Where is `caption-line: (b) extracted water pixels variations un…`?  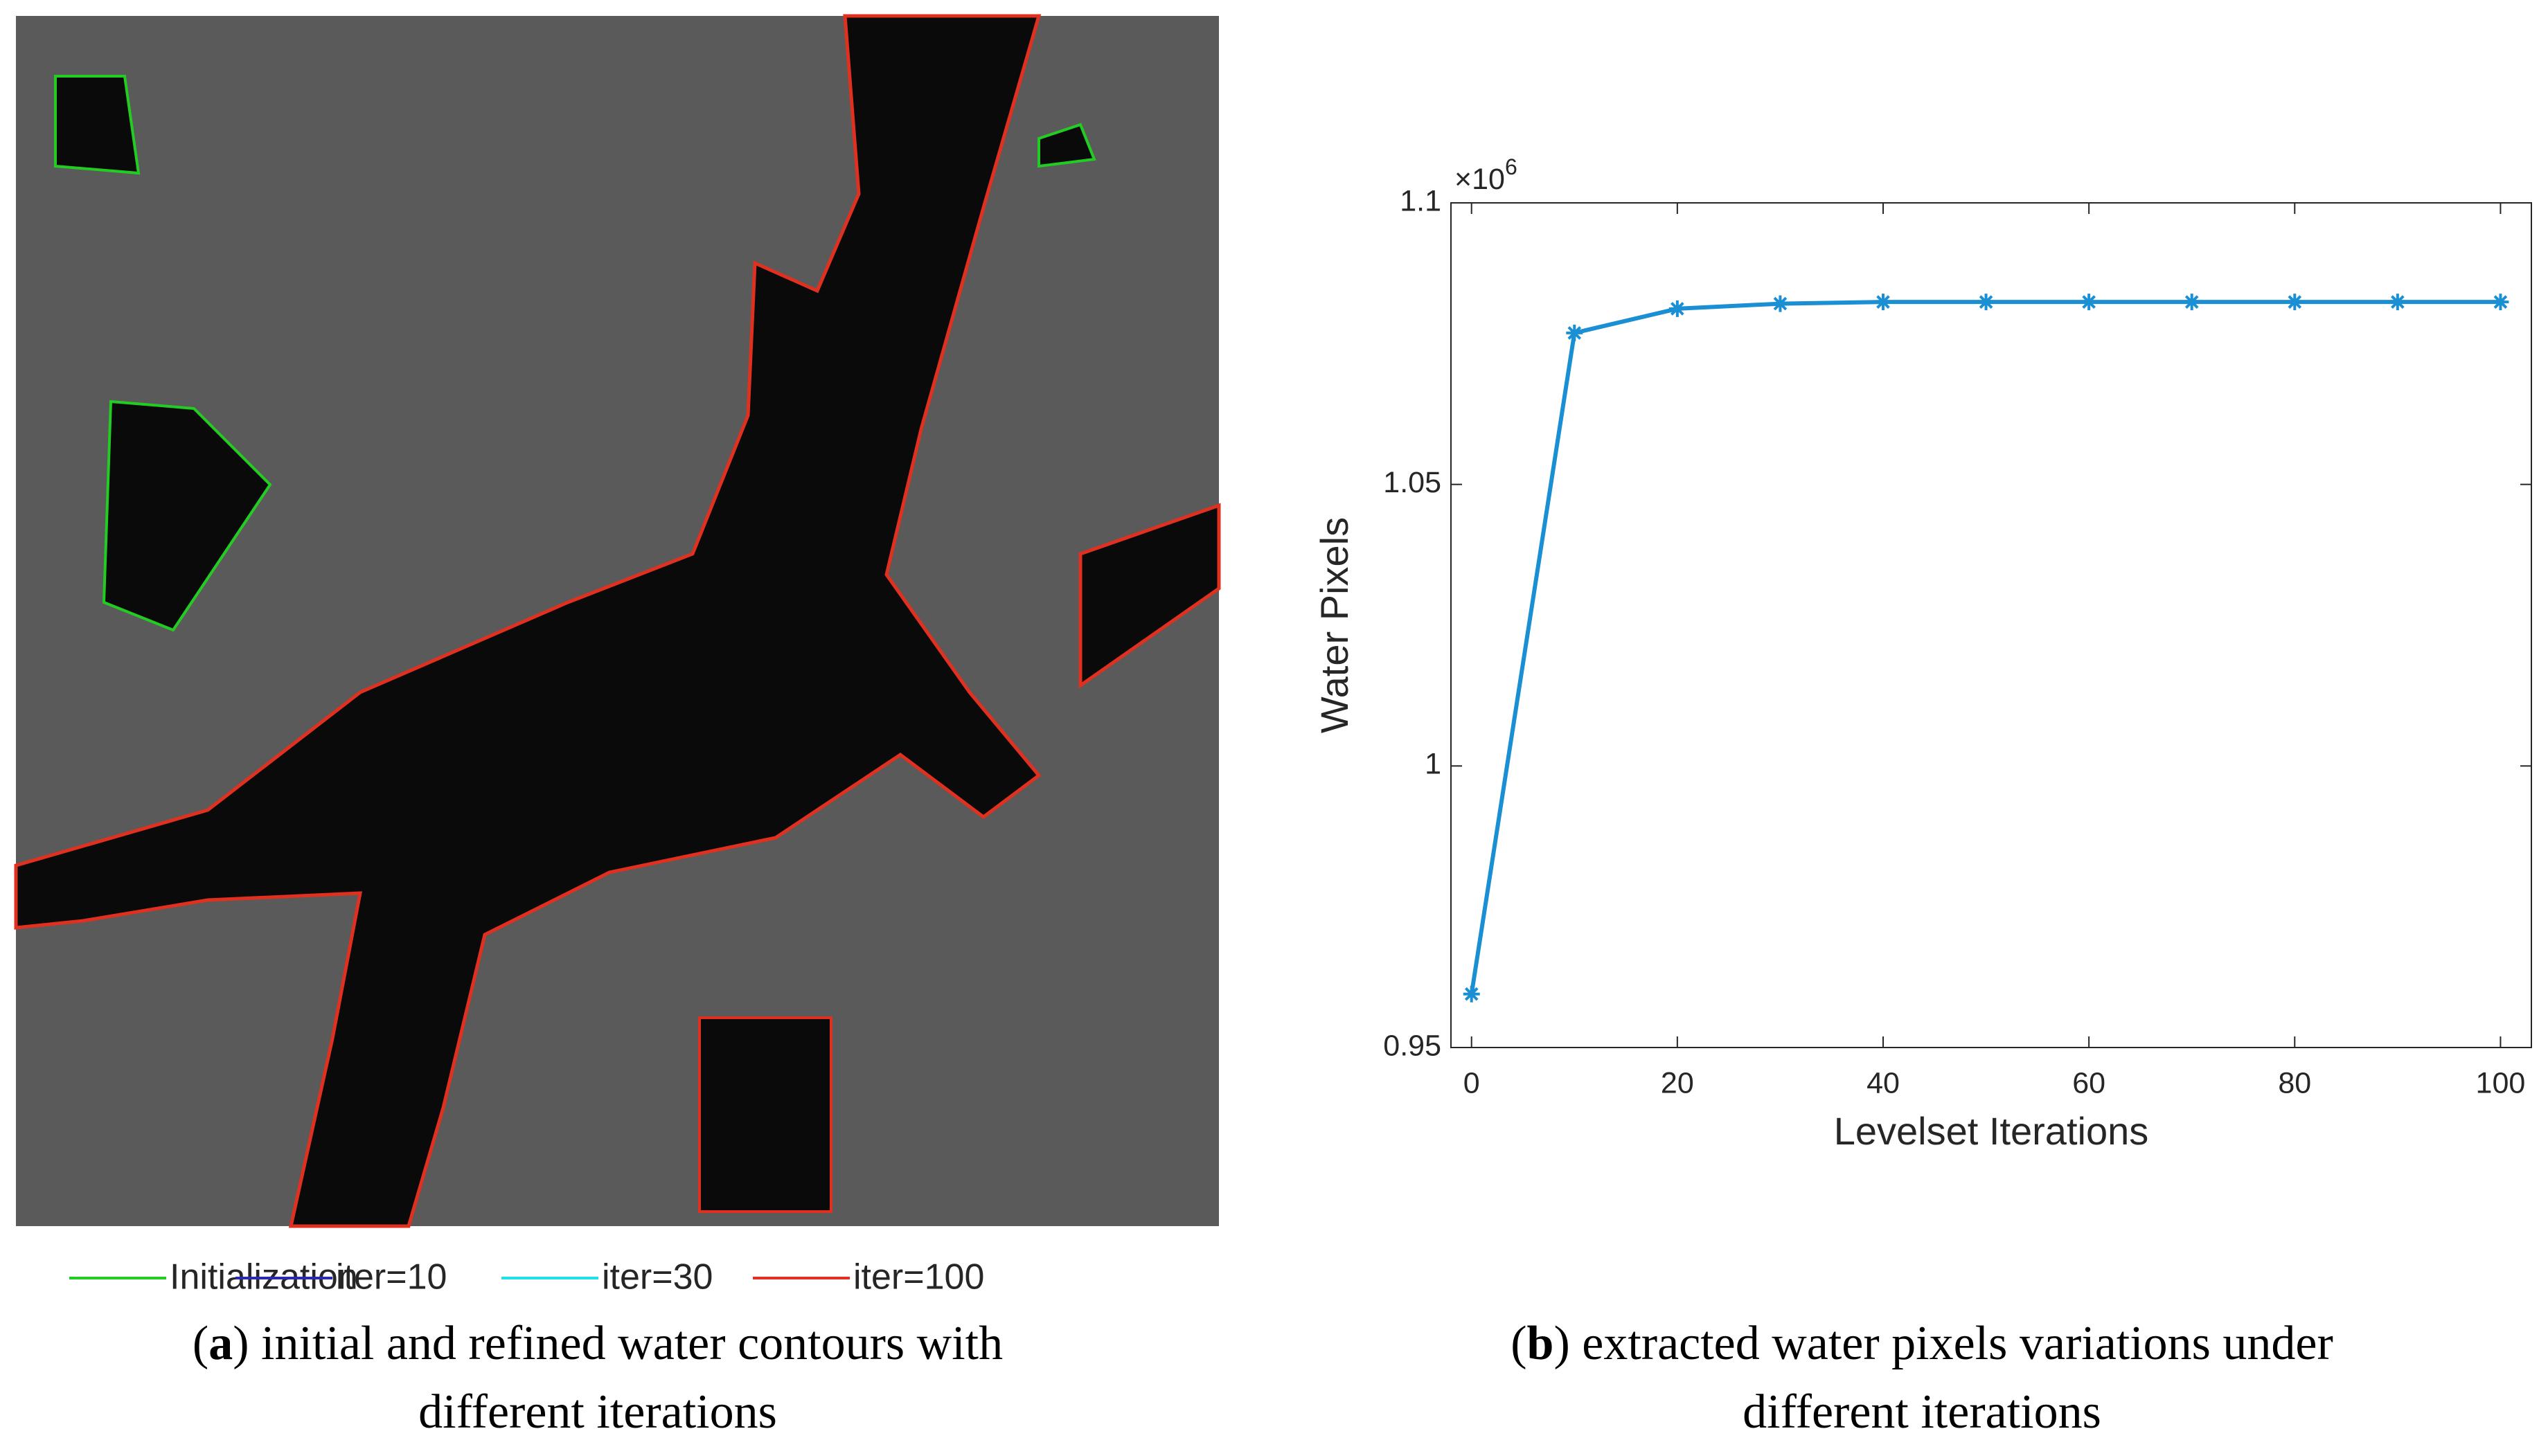 caption-line: (b) extracted water pixels variations un… is located at coordinates (1922, 1343).